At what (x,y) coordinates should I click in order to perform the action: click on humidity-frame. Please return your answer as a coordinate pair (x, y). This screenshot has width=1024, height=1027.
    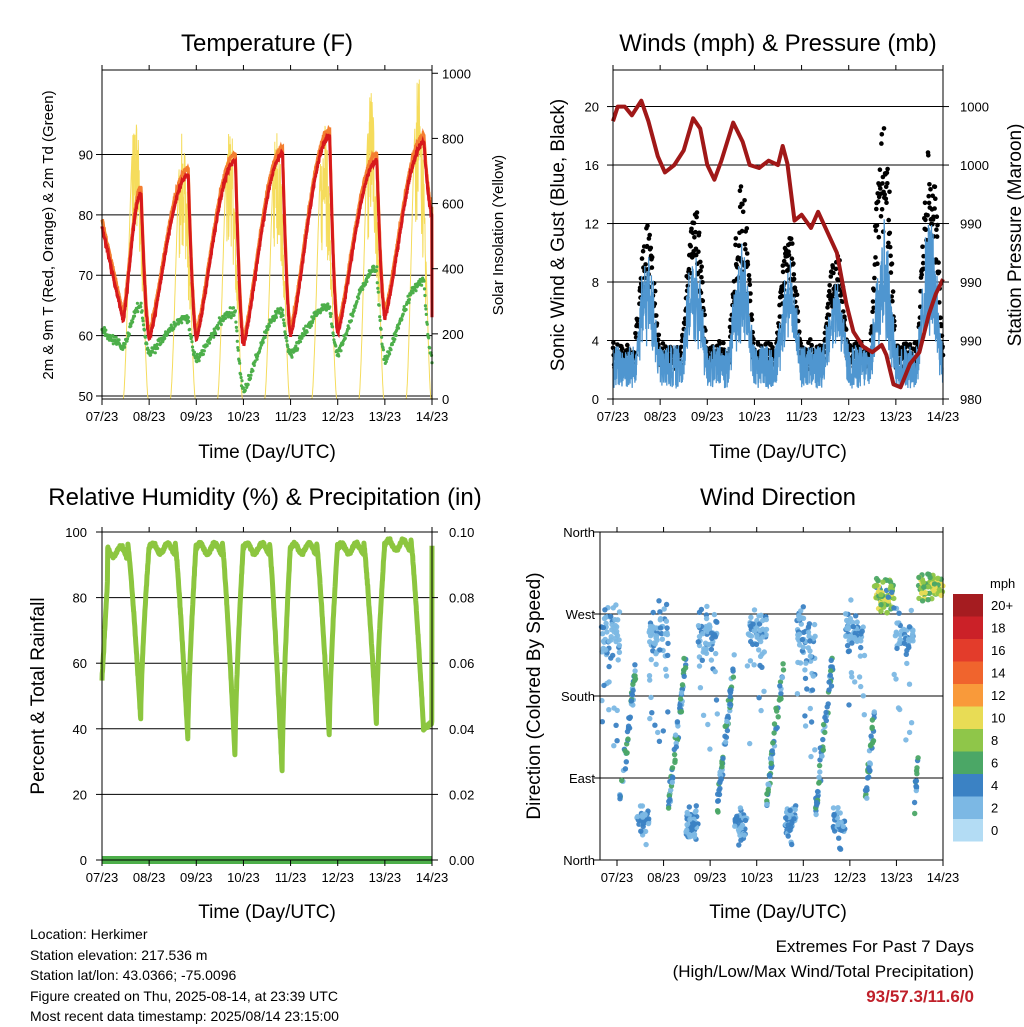
    Looking at the image, I should click on (267, 696).